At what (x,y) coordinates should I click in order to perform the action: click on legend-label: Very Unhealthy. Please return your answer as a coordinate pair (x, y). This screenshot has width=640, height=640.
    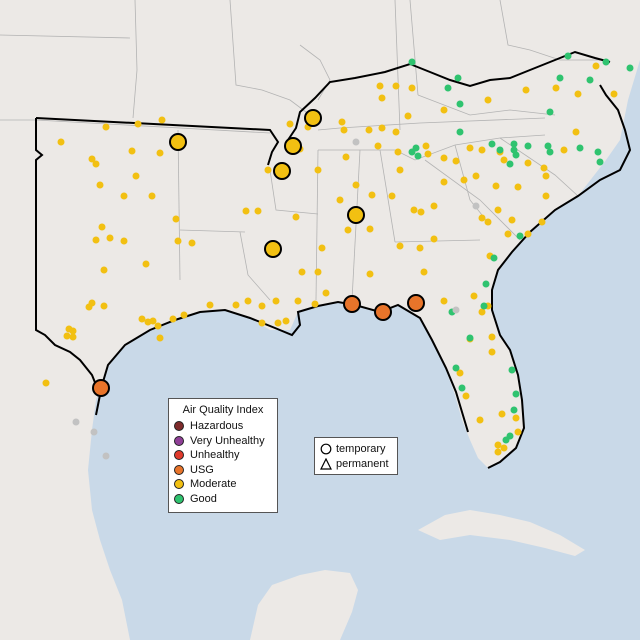
    Looking at the image, I should click on (227, 440).